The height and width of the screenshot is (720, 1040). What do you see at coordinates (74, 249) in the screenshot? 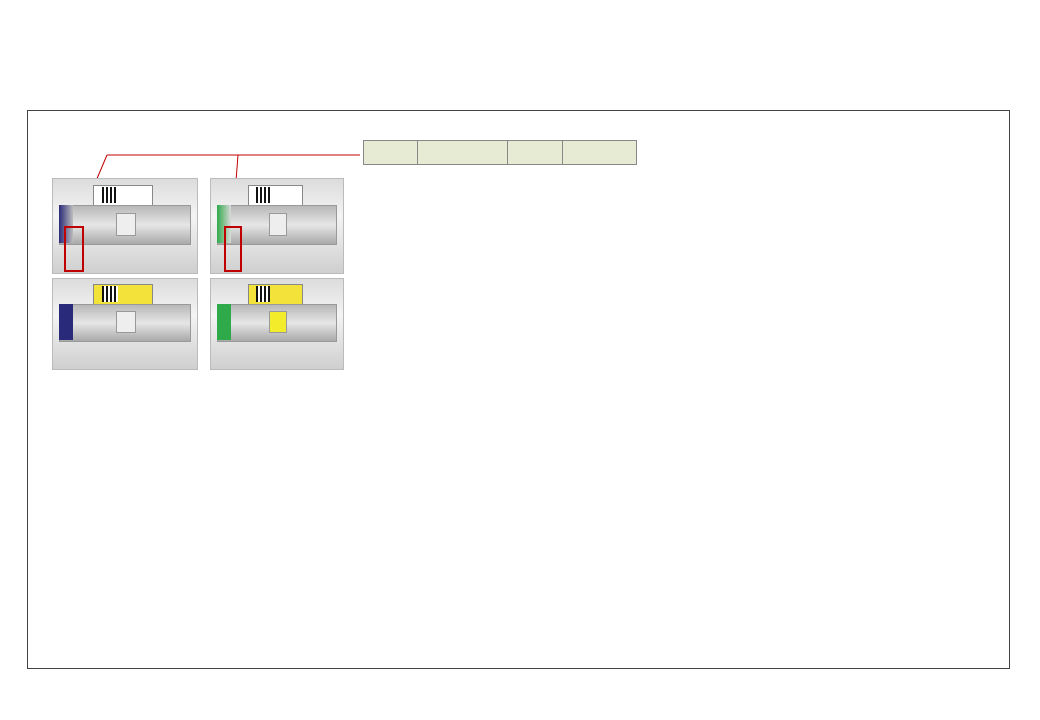
I see `bail-highlight-box-s` at bounding box center [74, 249].